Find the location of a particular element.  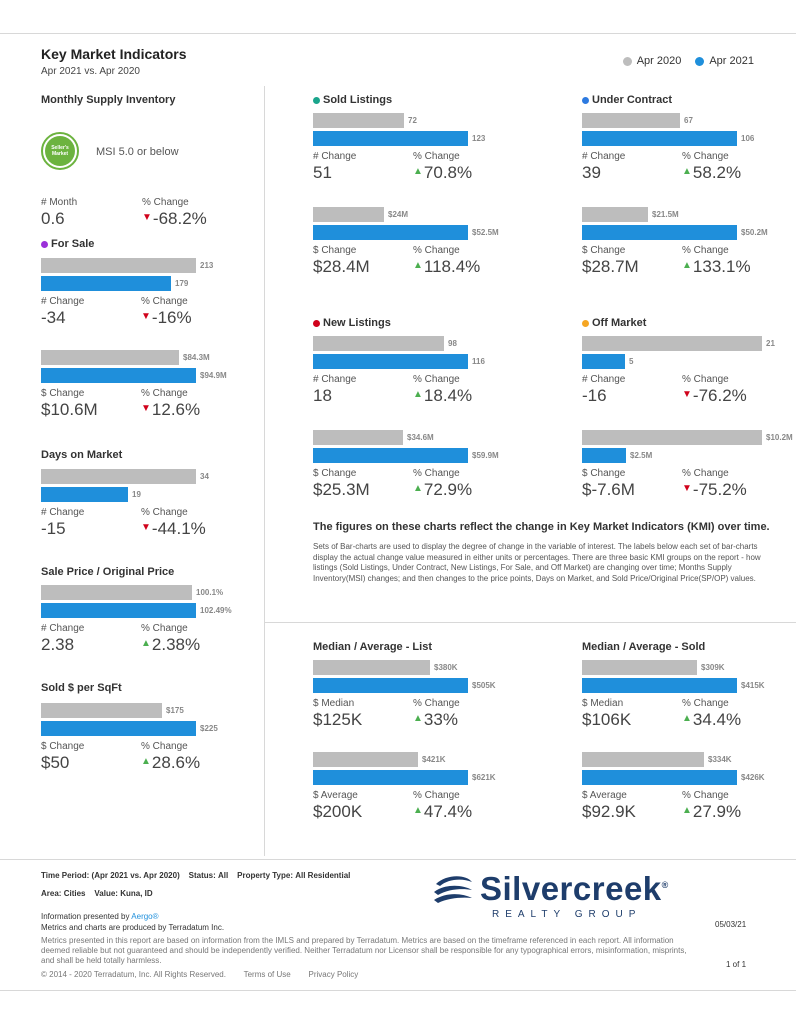

stat-label: $ Change is located at coordinates (63, 746).